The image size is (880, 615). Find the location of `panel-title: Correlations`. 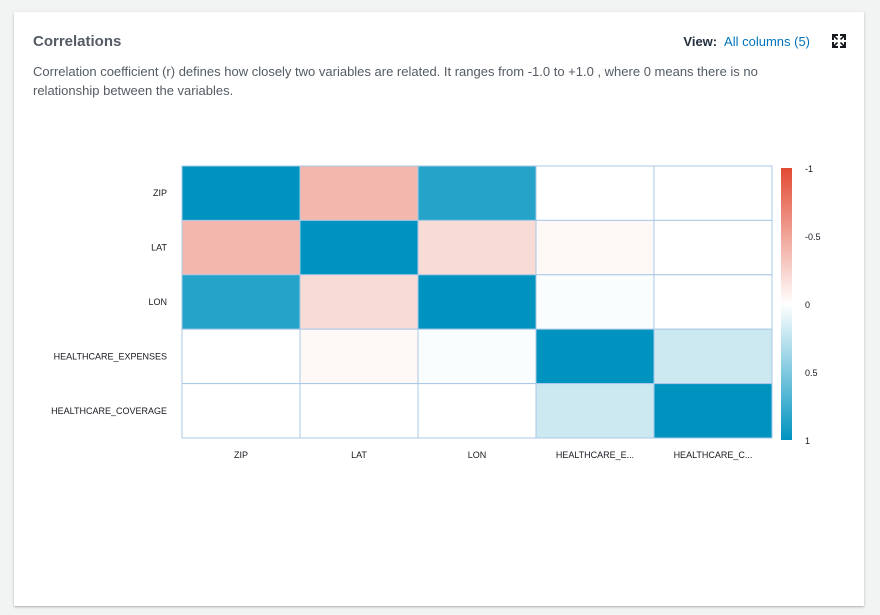

panel-title: Correlations is located at coordinates (77, 41).